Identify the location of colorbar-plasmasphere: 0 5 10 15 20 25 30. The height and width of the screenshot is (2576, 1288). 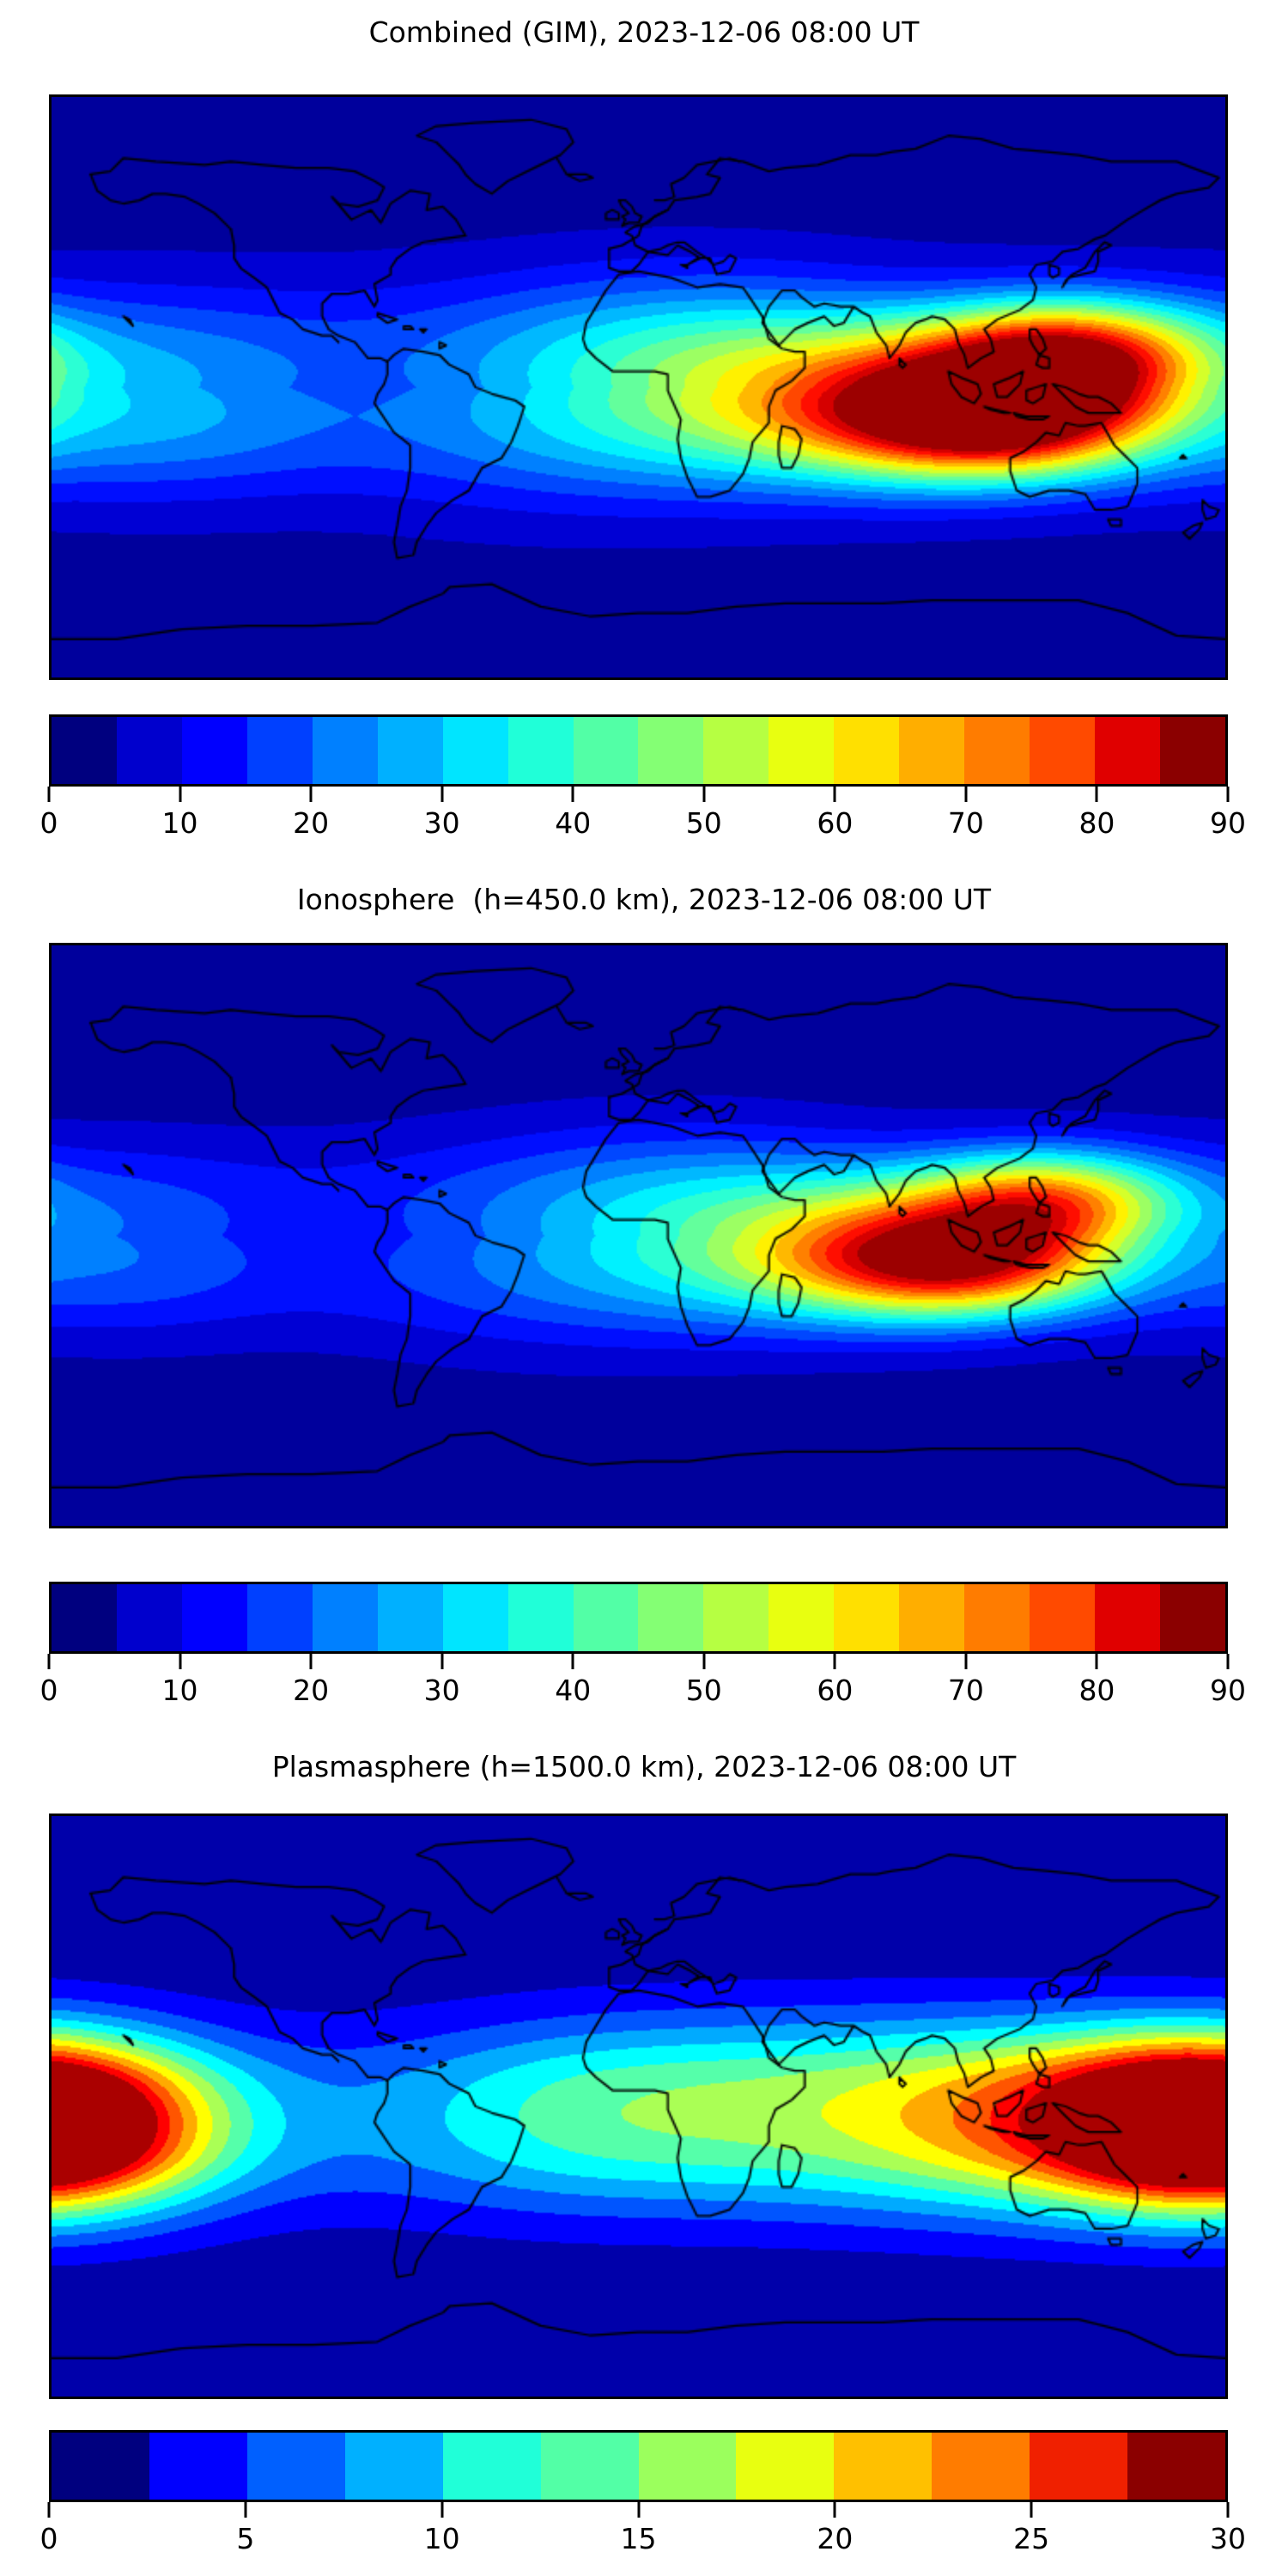
(643, 2496).